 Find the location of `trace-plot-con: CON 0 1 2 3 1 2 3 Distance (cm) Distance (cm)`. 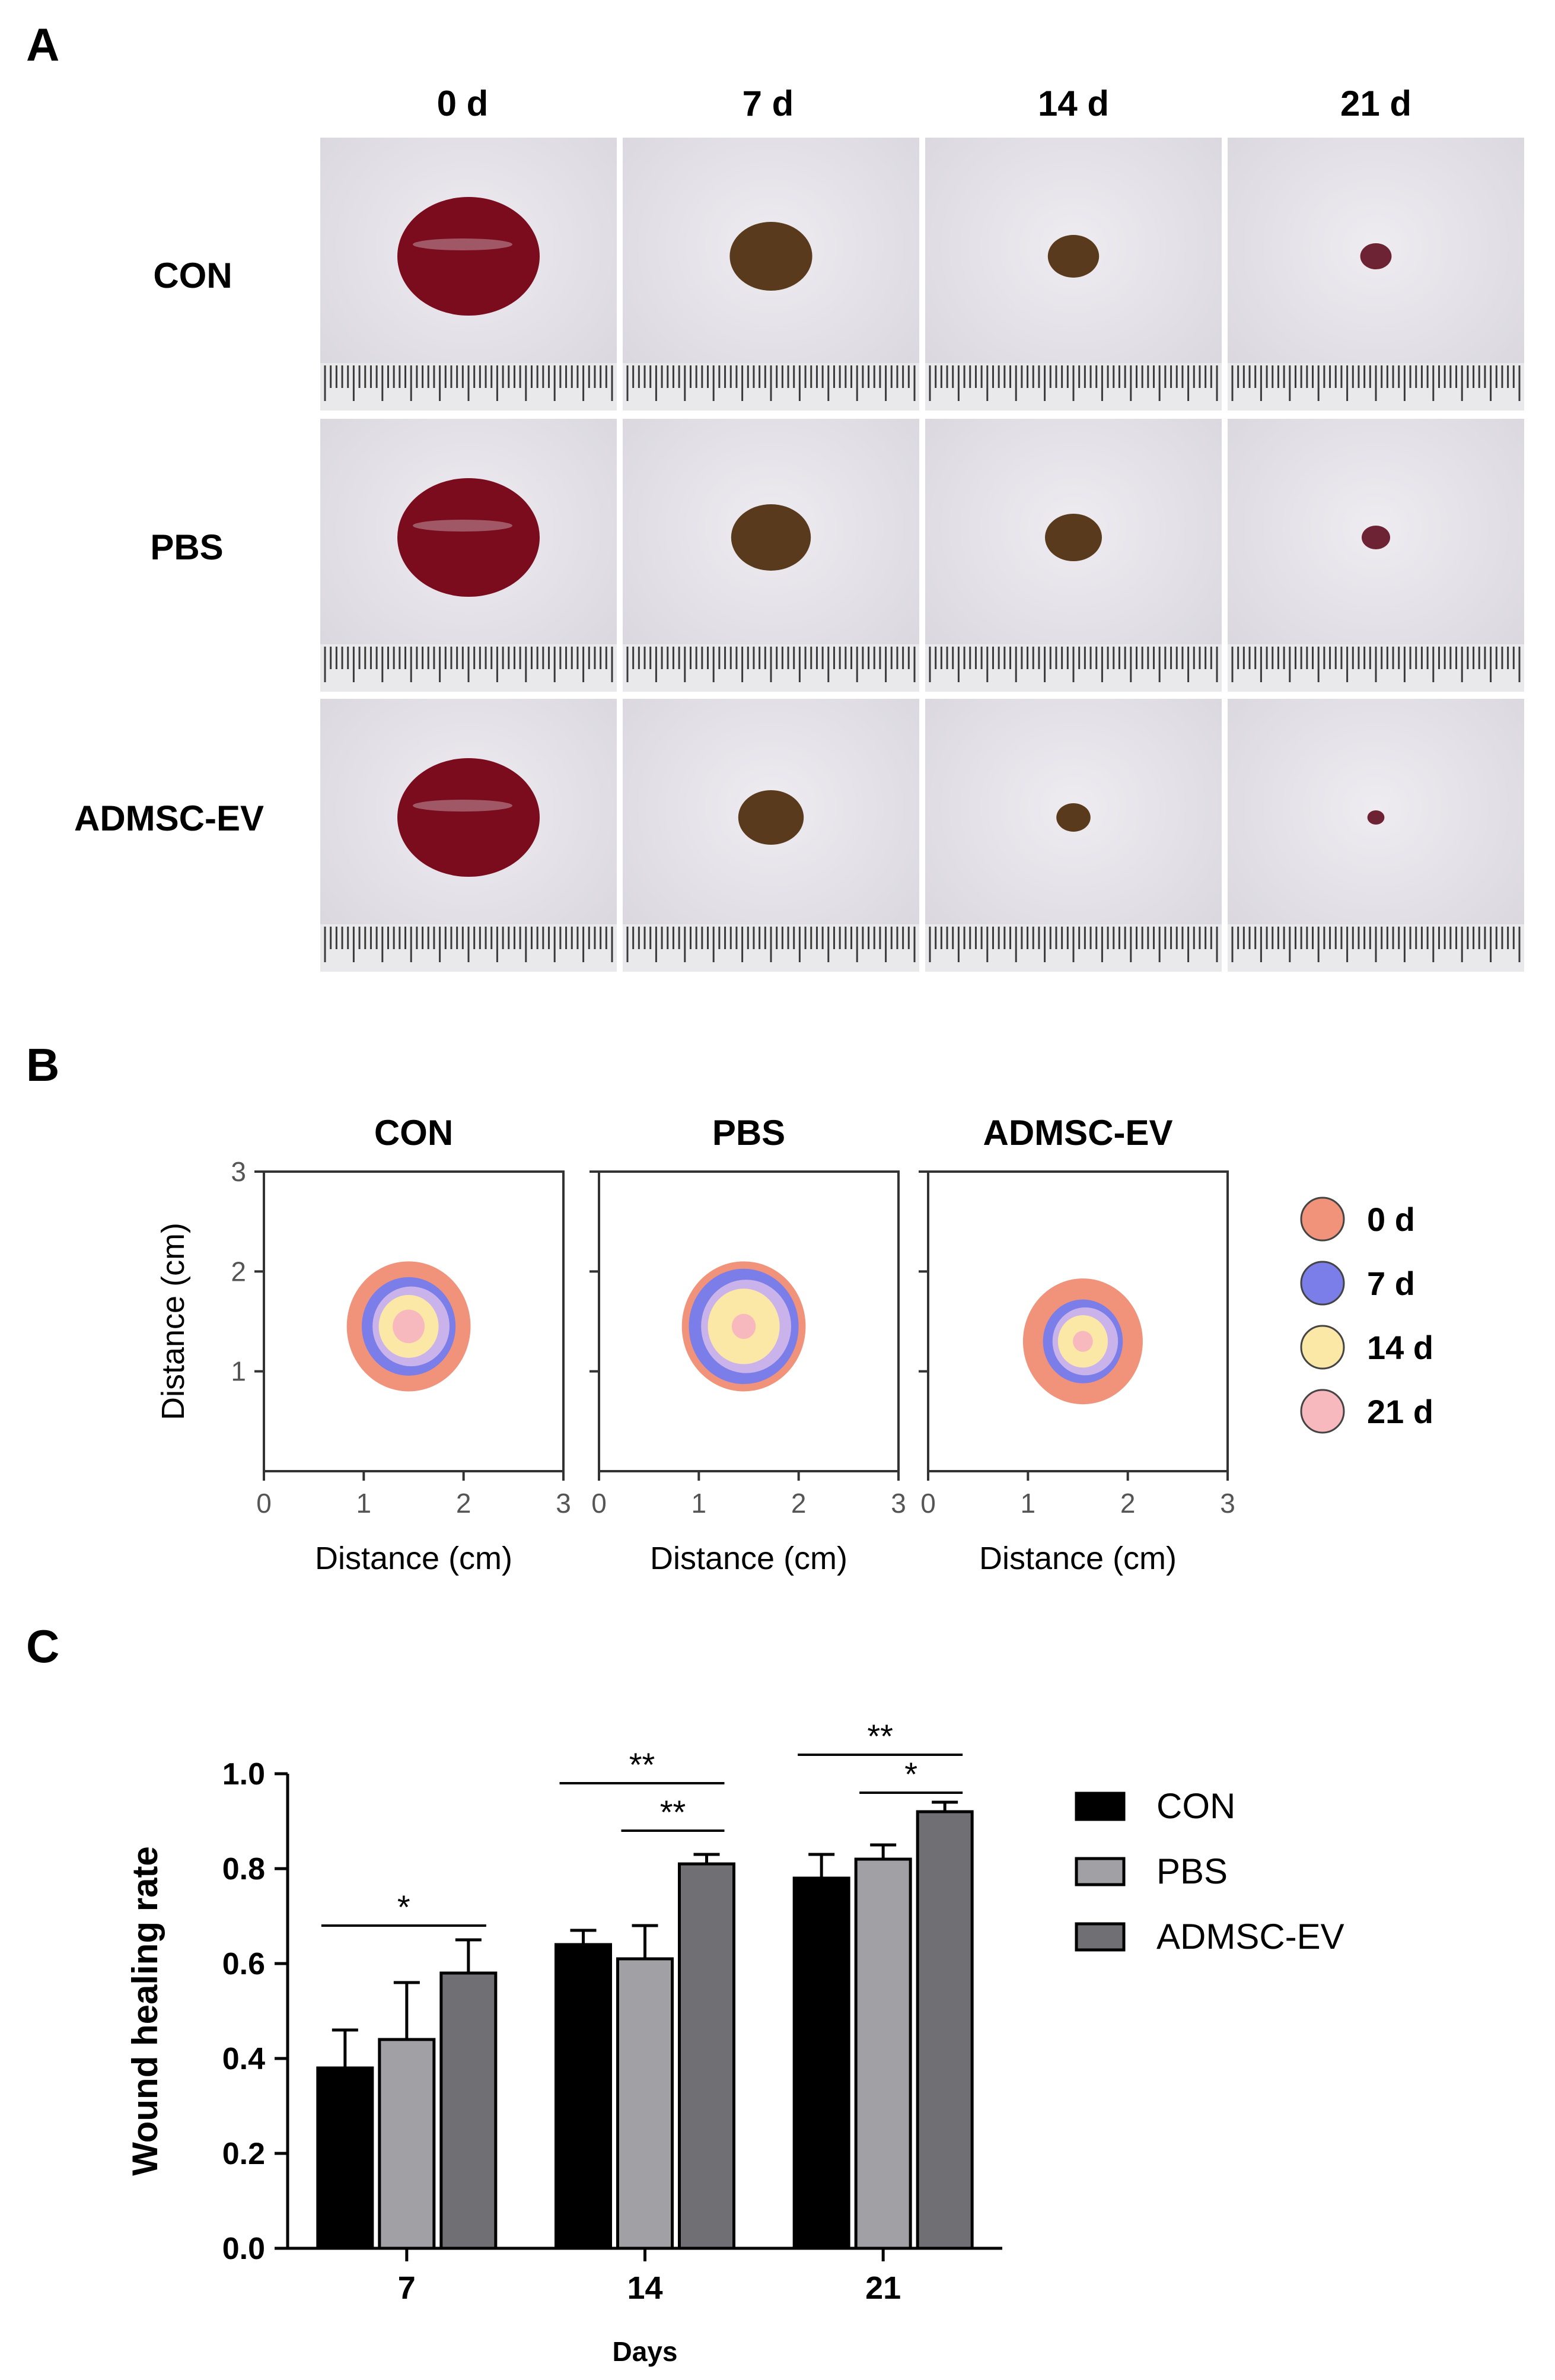

trace-plot-con: CON 0 1 2 3 1 2 3 Distance (cm) Distance (cm) is located at coordinates (363, 1344).